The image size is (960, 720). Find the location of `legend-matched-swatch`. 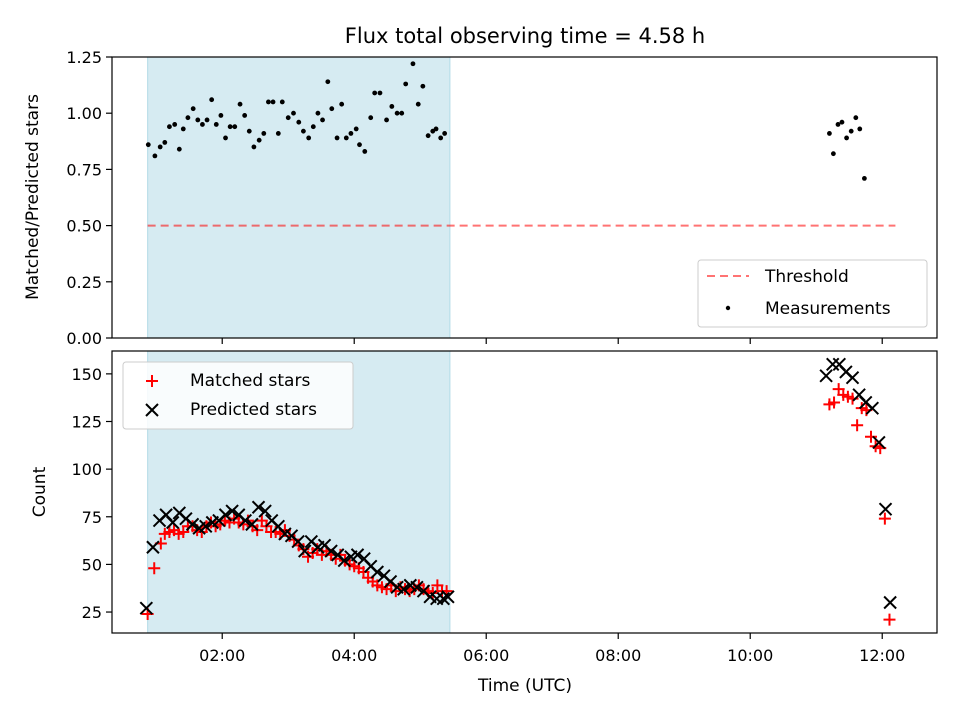

legend-matched-swatch is located at coordinates (152, 381).